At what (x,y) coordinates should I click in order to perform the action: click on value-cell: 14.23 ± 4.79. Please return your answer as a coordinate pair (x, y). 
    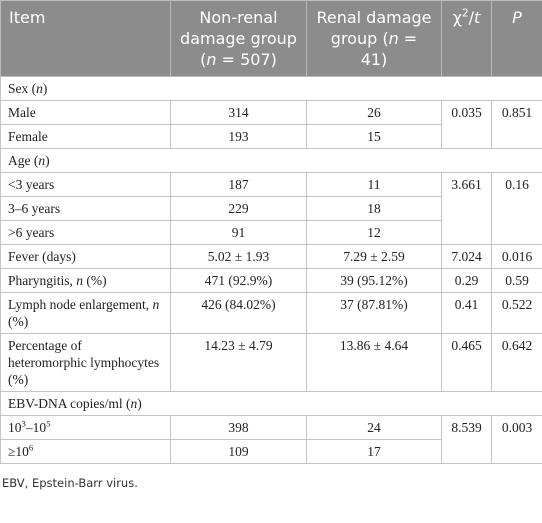
    Looking at the image, I should click on (238, 362).